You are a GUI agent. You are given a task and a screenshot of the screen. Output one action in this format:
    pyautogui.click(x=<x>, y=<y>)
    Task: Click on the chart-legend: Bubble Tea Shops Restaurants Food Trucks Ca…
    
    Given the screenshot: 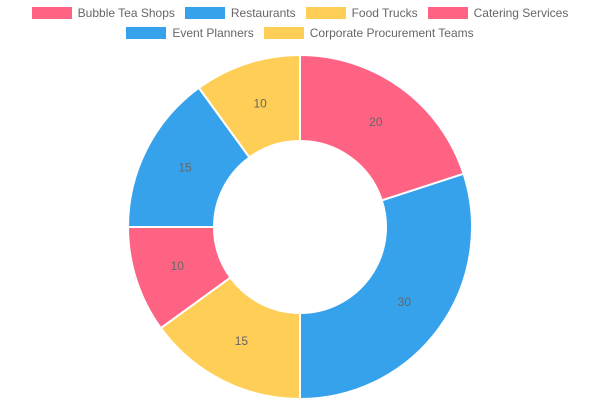 What is the action you would take?
    pyautogui.click(x=300, y=23)
    